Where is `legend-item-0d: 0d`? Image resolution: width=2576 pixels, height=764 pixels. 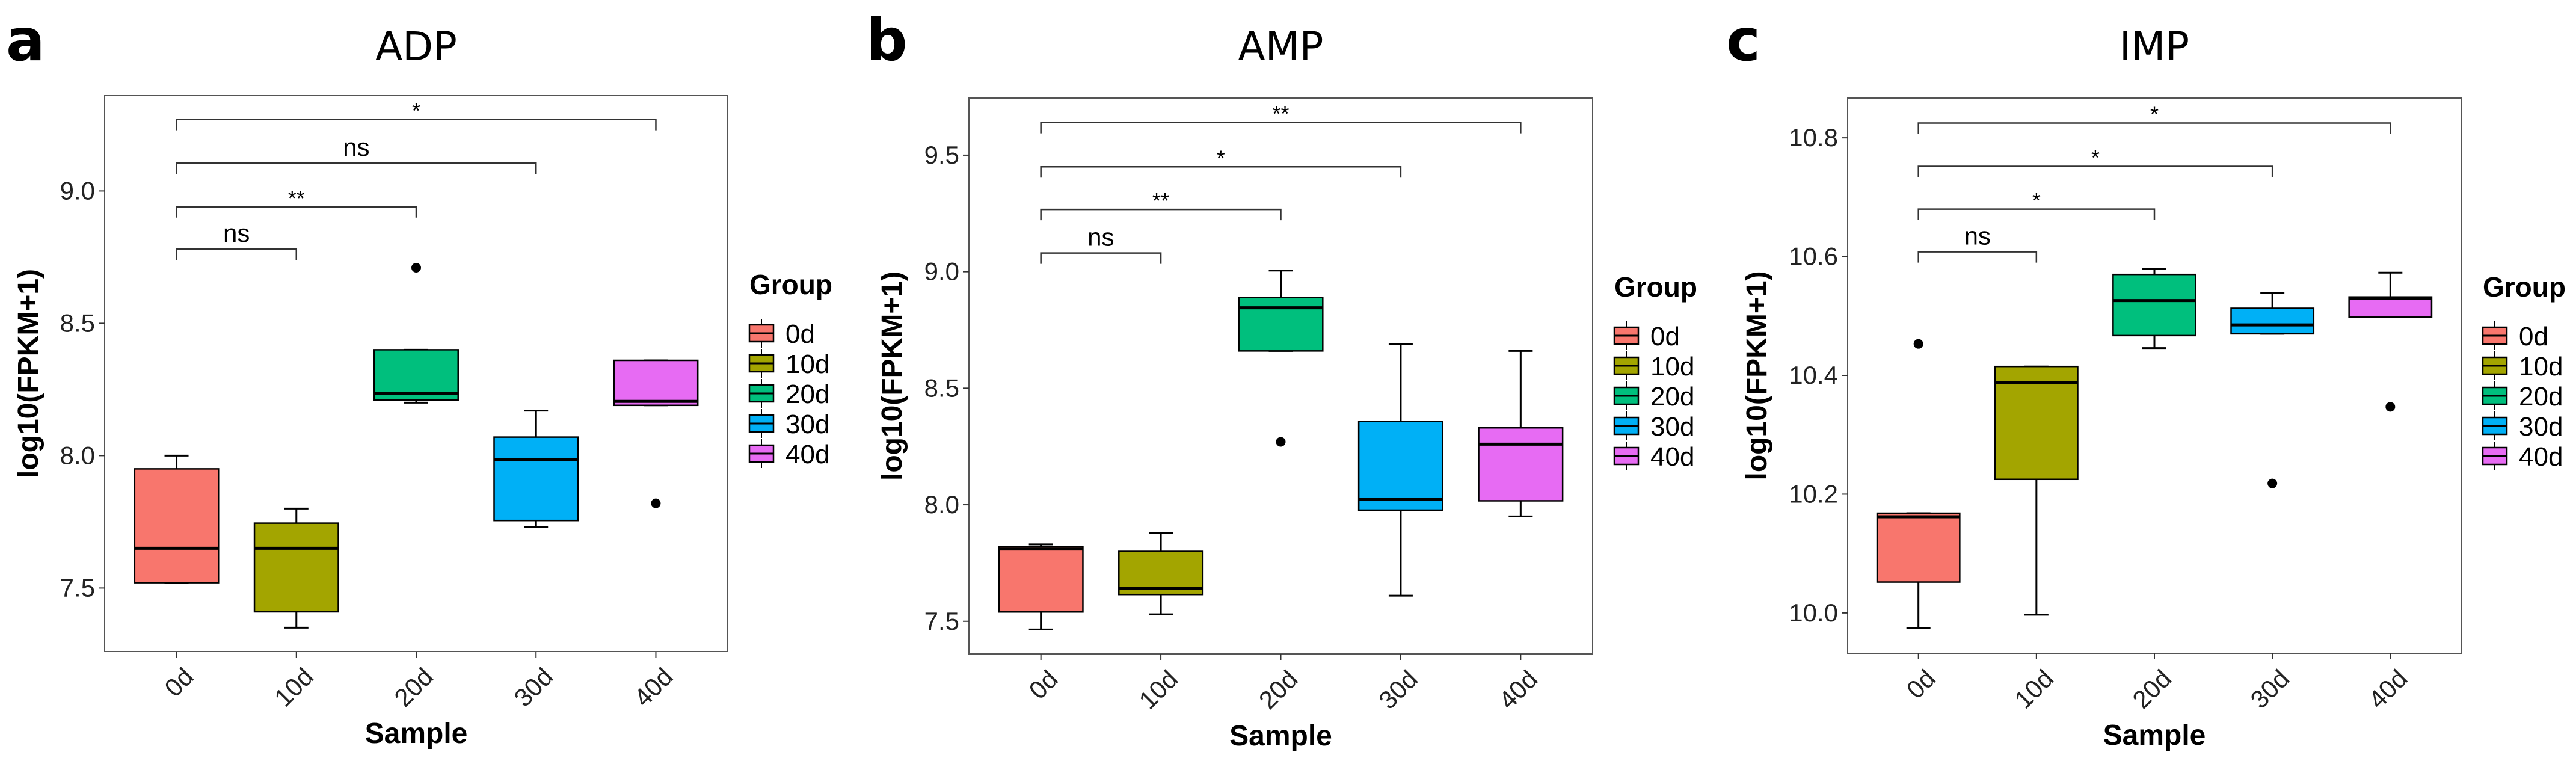 legend-item-0d: 0d is located at coordinates (1647, 336).